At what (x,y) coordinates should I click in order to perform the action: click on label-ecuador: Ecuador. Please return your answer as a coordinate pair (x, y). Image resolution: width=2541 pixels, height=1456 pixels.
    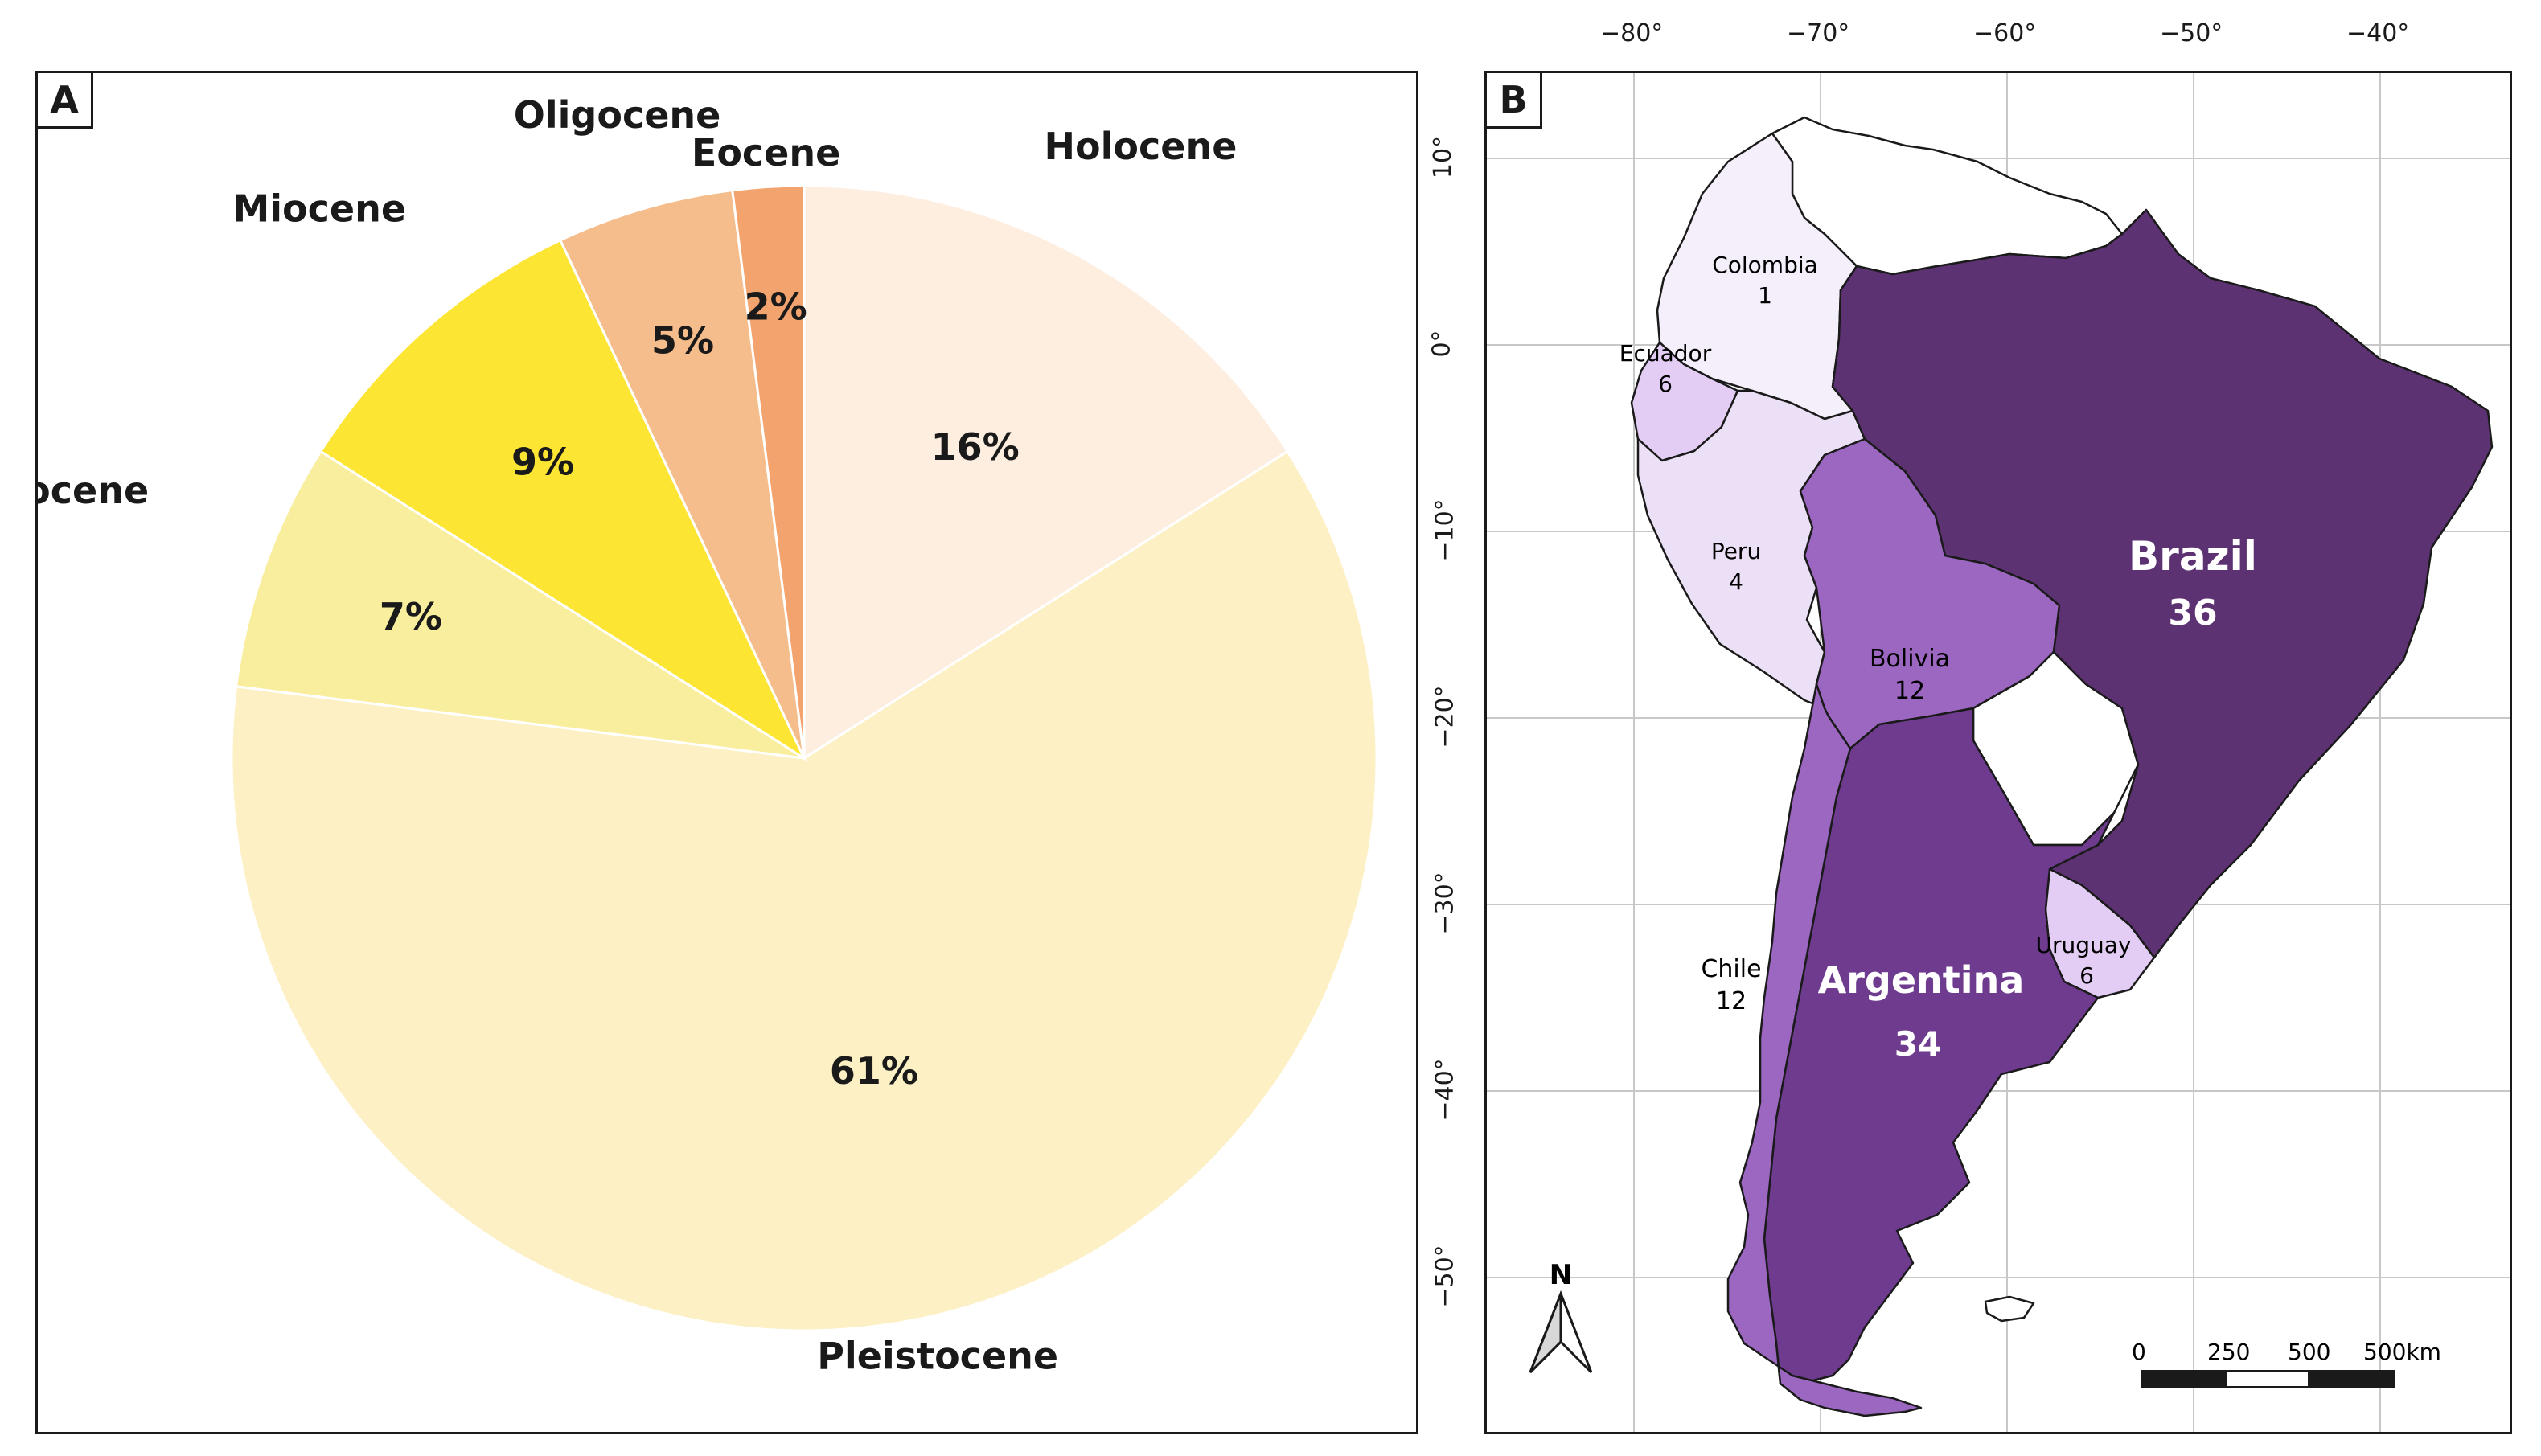
    Looking at the image, I should click on (1665, 353).